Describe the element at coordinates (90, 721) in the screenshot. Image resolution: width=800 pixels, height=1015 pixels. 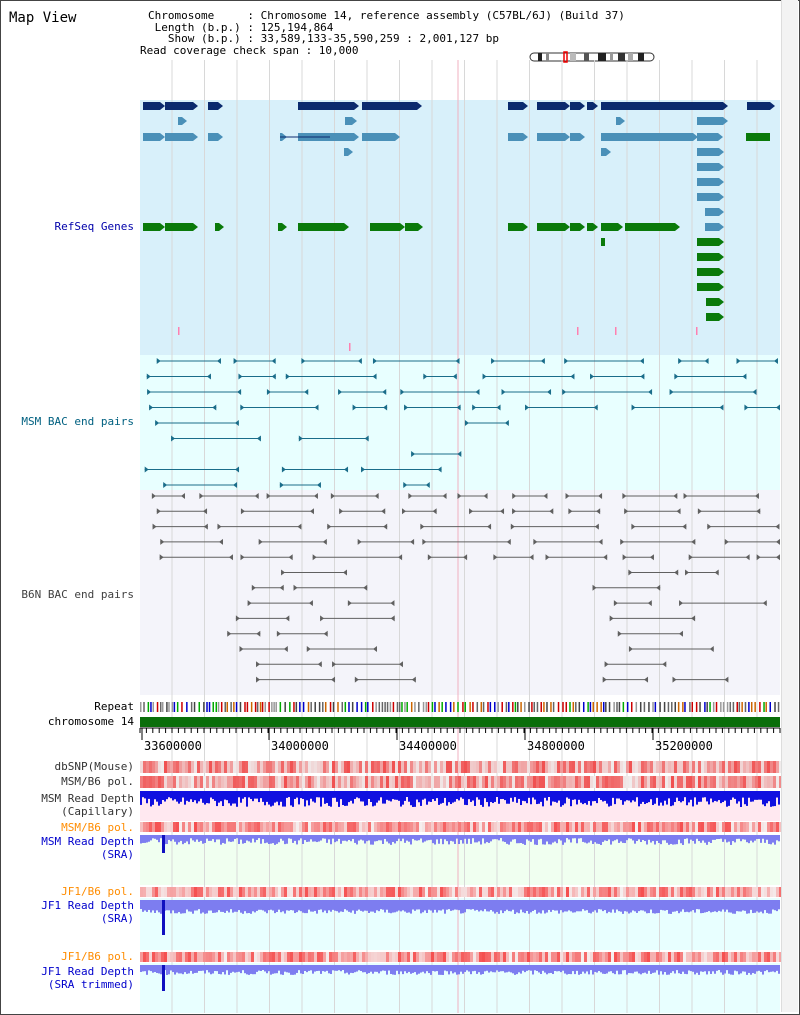
I see `chromosome-track-label: chromosome 14` at that location.